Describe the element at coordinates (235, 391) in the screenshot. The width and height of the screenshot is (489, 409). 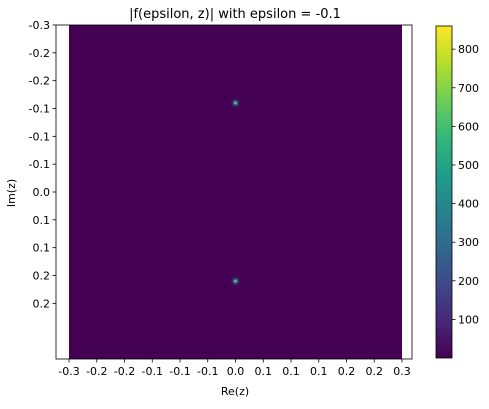
I see `x-axis-label: Re(z)` at that location.